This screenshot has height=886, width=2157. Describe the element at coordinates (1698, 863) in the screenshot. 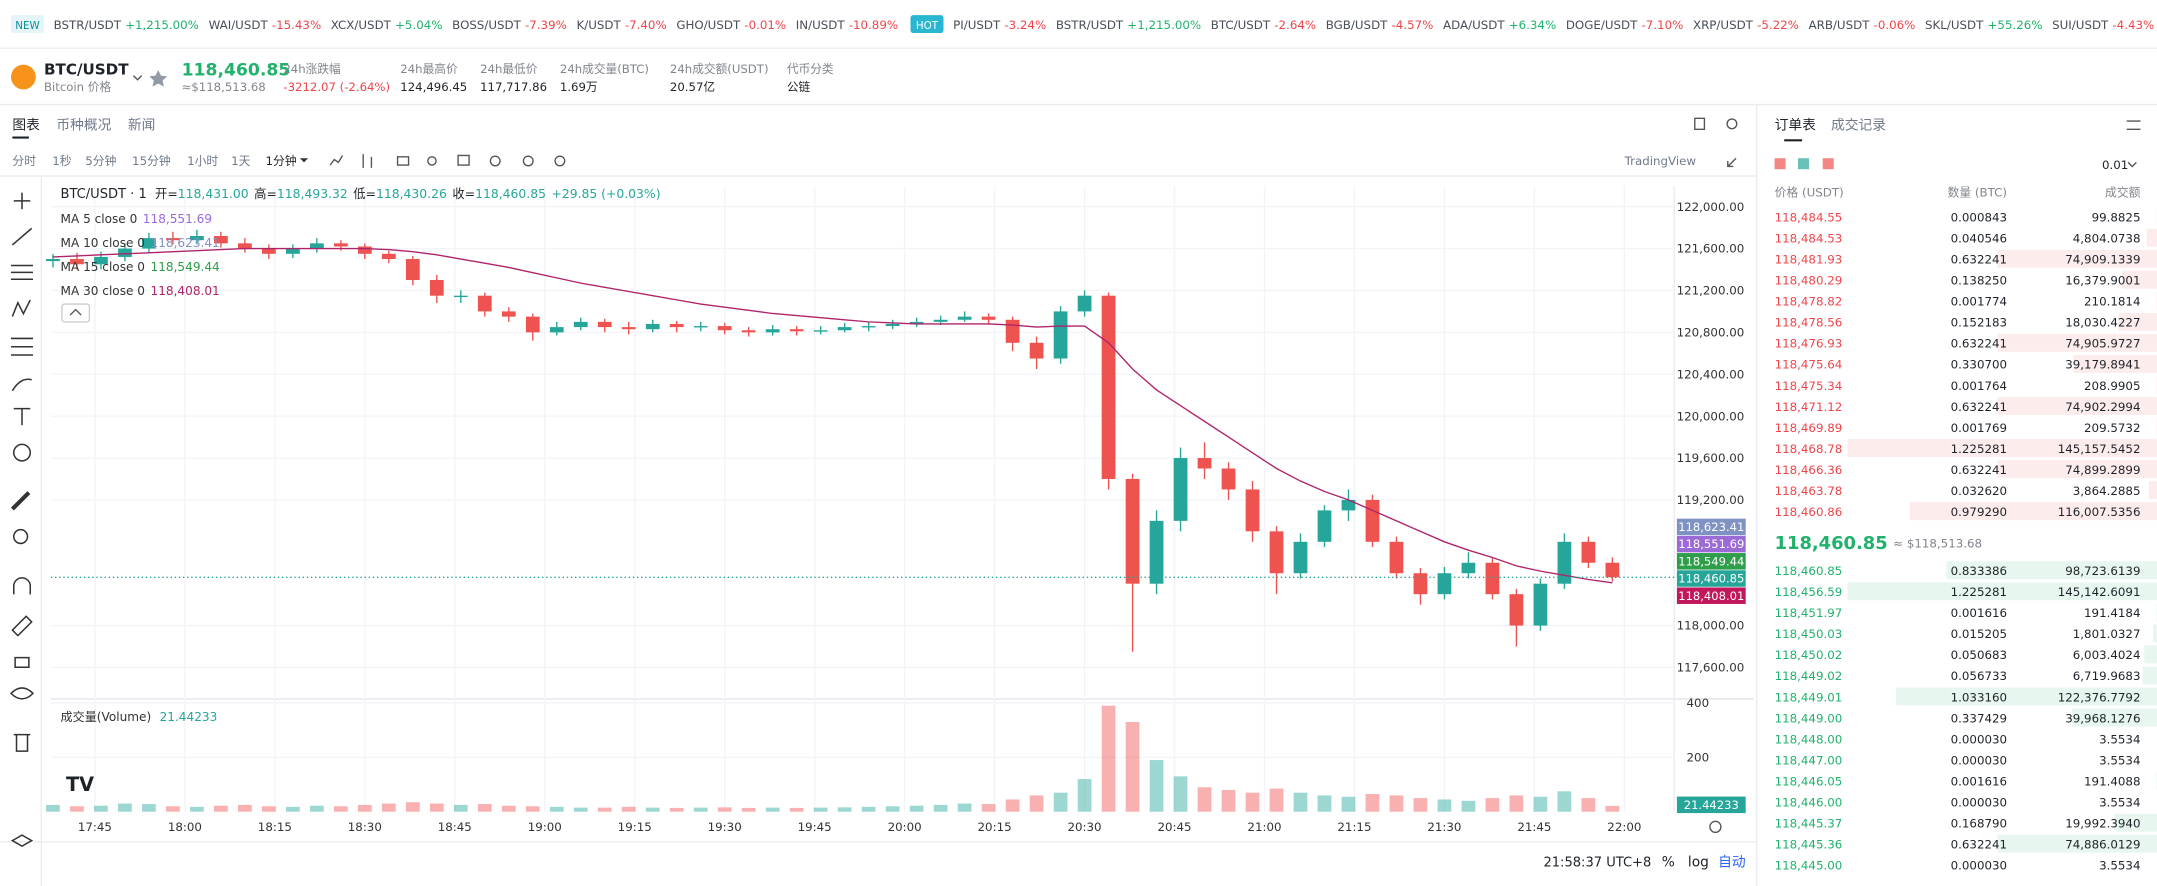

I see `log-toggle: log` at that location.